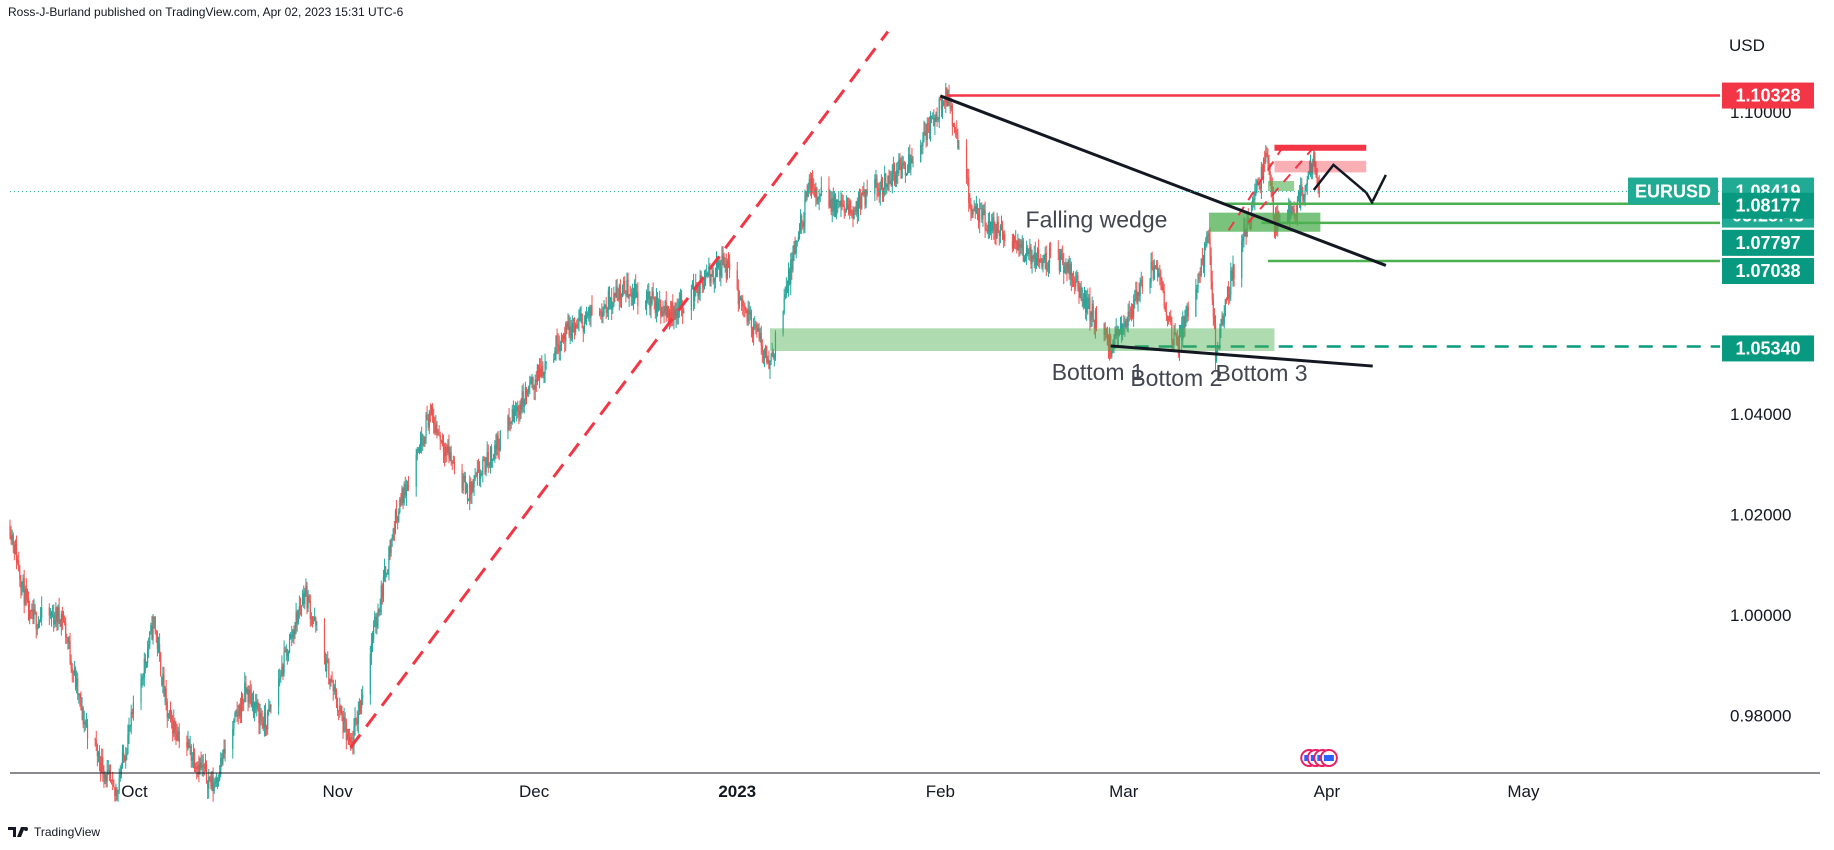 This screenshot has width=1834, height=850. I want to click on symbol-tag-text: EURUSD, so click(1673, 192).